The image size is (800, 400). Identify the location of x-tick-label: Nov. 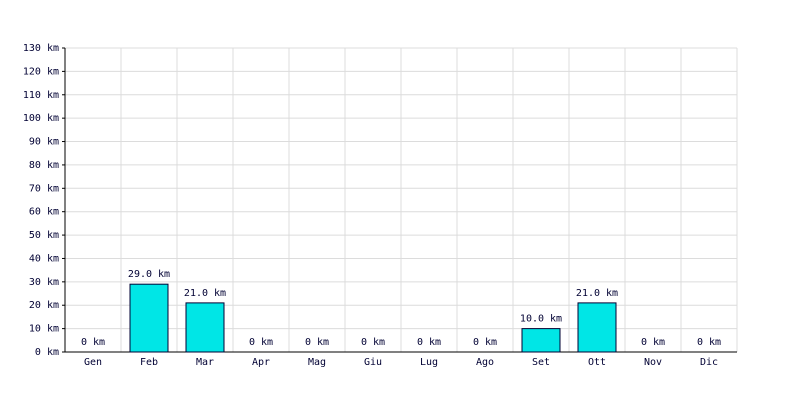
(653, 362).